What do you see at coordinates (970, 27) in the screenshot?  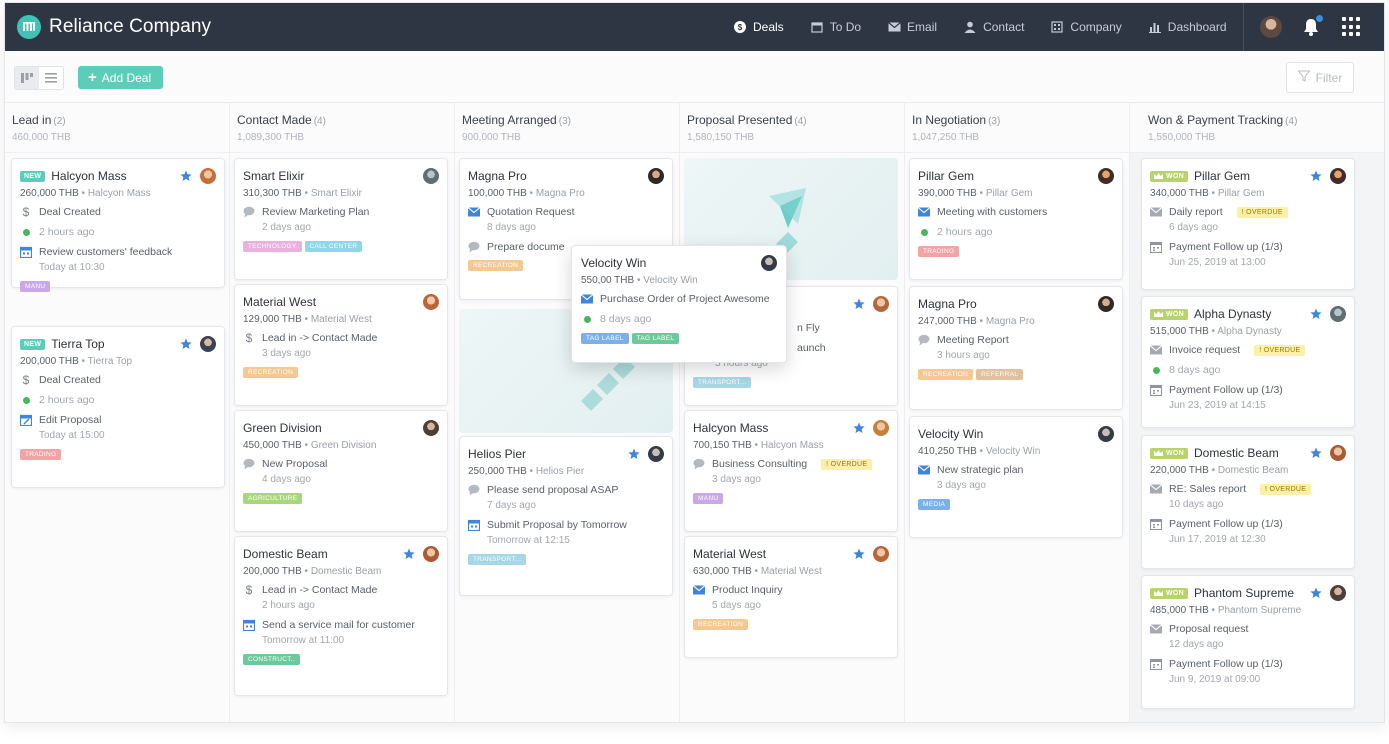 I see `person-icon` at bounding box center [970, 27].